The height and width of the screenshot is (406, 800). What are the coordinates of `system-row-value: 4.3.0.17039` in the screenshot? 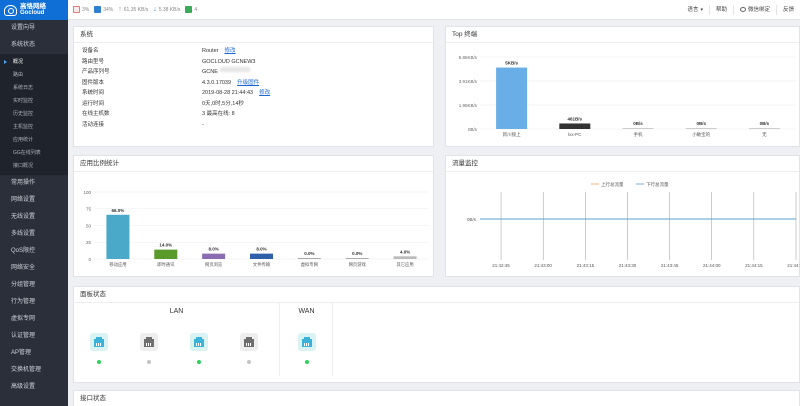 It's located at (217, 82).